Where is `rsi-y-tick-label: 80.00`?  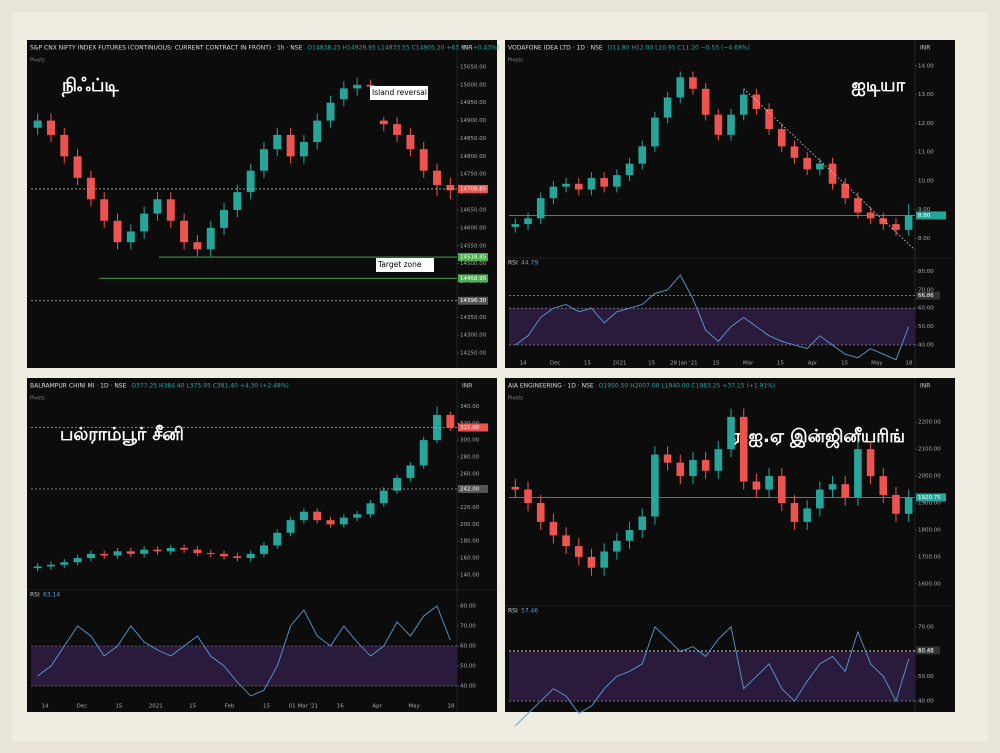 rsi-y-tick-label: 80.00 is located at coordinates (468, 607).